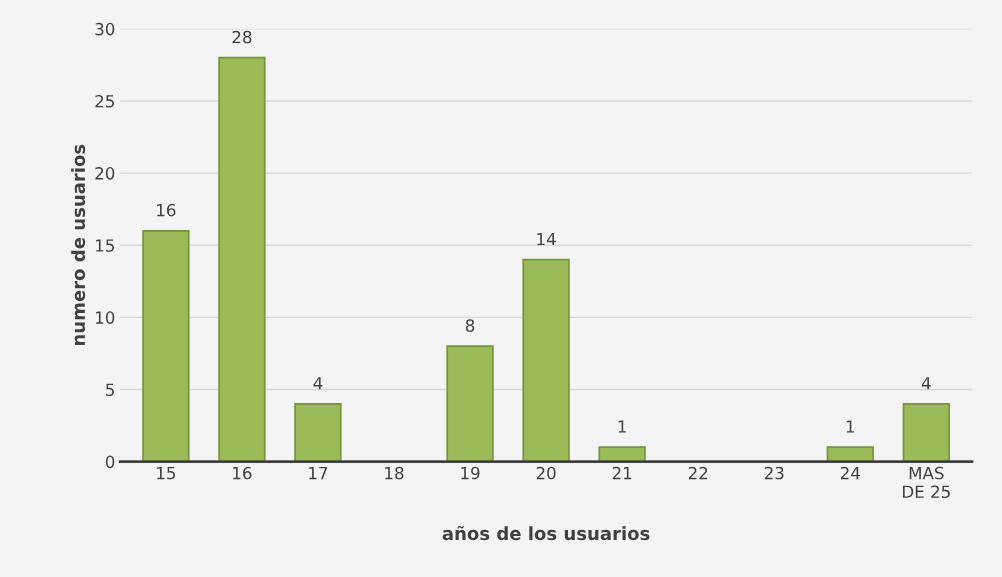 This screenshot has height=577, width=1002. What do you see at coordinates (622, 473) in the screenshot?
I see `x-tick-label: 21` at bounding box center [622, 473].